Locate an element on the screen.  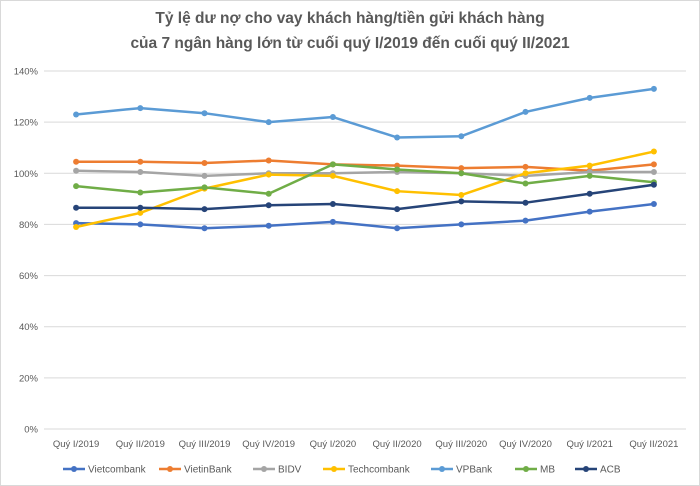
legend-label: Vietcombank is located at coordinates (117, 470).